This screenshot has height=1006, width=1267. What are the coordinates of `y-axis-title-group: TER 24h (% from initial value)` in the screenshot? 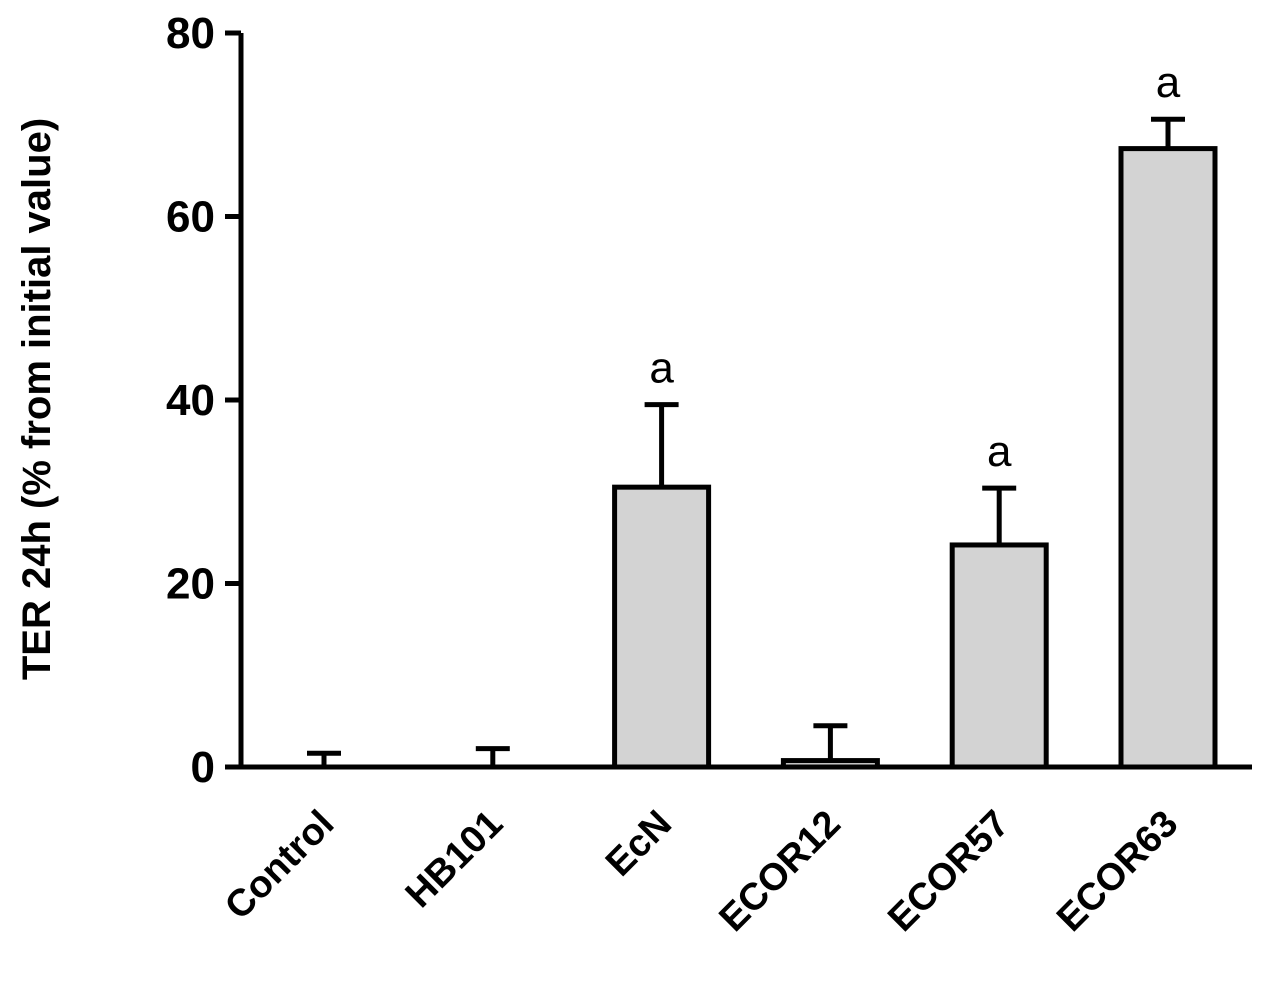 It's located at (37, 399).